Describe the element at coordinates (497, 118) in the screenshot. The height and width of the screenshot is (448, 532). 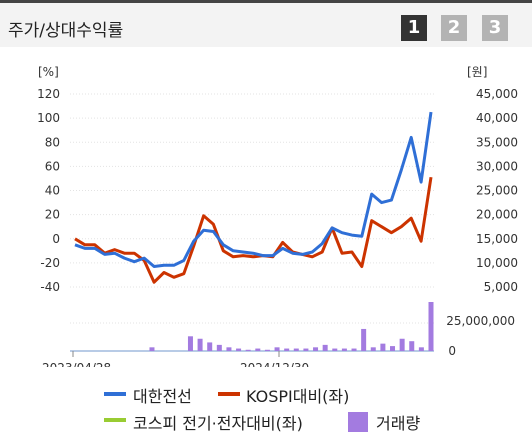
I see `right-tick-label: 40,000` at that location.